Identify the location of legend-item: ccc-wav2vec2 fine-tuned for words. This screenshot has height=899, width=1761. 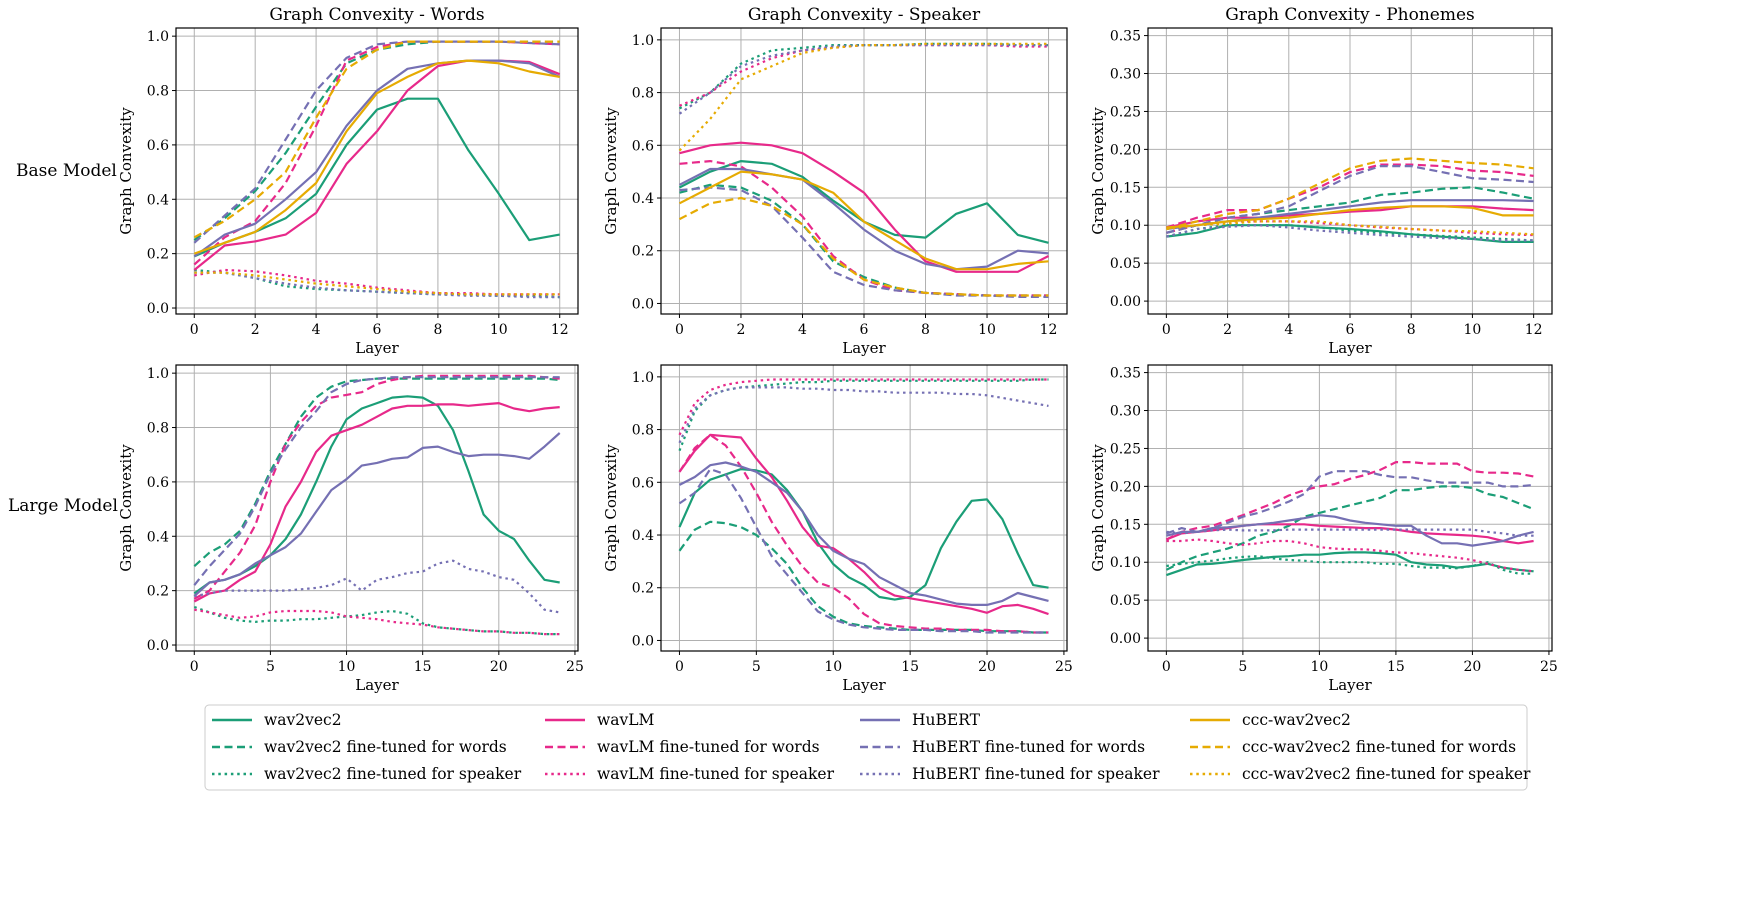
(1353, 747).